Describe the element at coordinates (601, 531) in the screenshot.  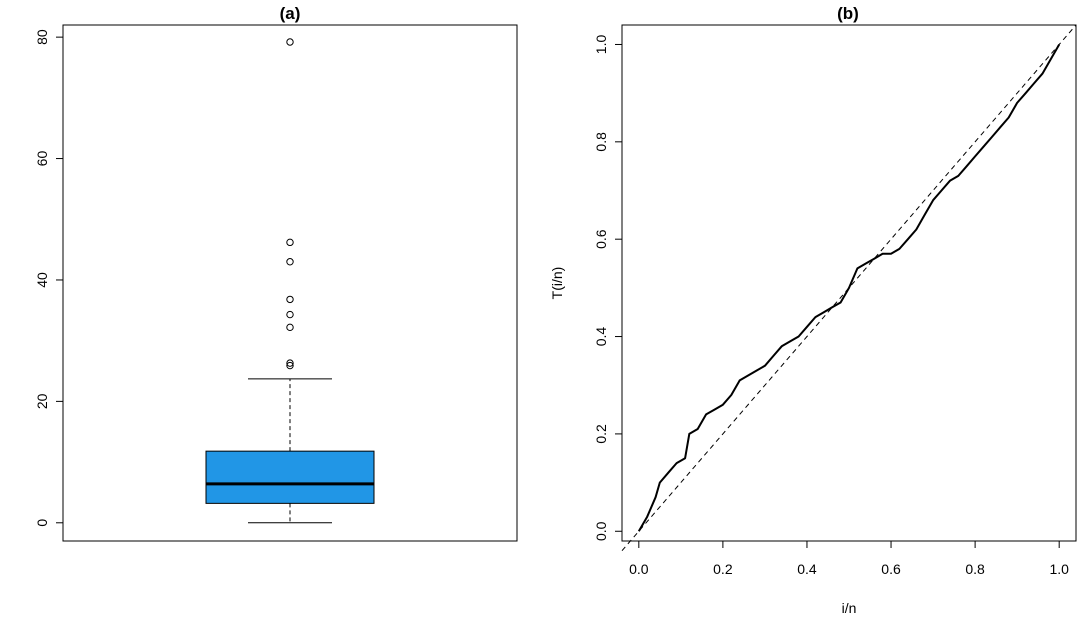
I see `panel-b-y-tick-label: 0.0` at that location.